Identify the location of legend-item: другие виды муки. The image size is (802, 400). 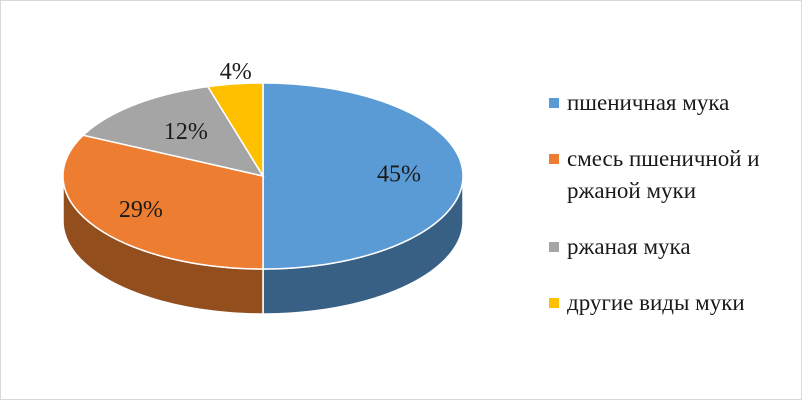
(674, 303).